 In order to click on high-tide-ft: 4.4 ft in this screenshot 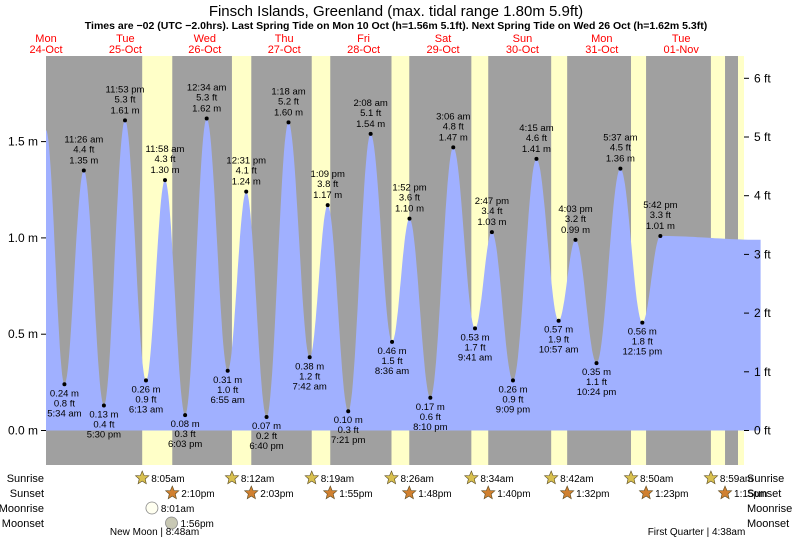, I will do `click(83, 149)`.